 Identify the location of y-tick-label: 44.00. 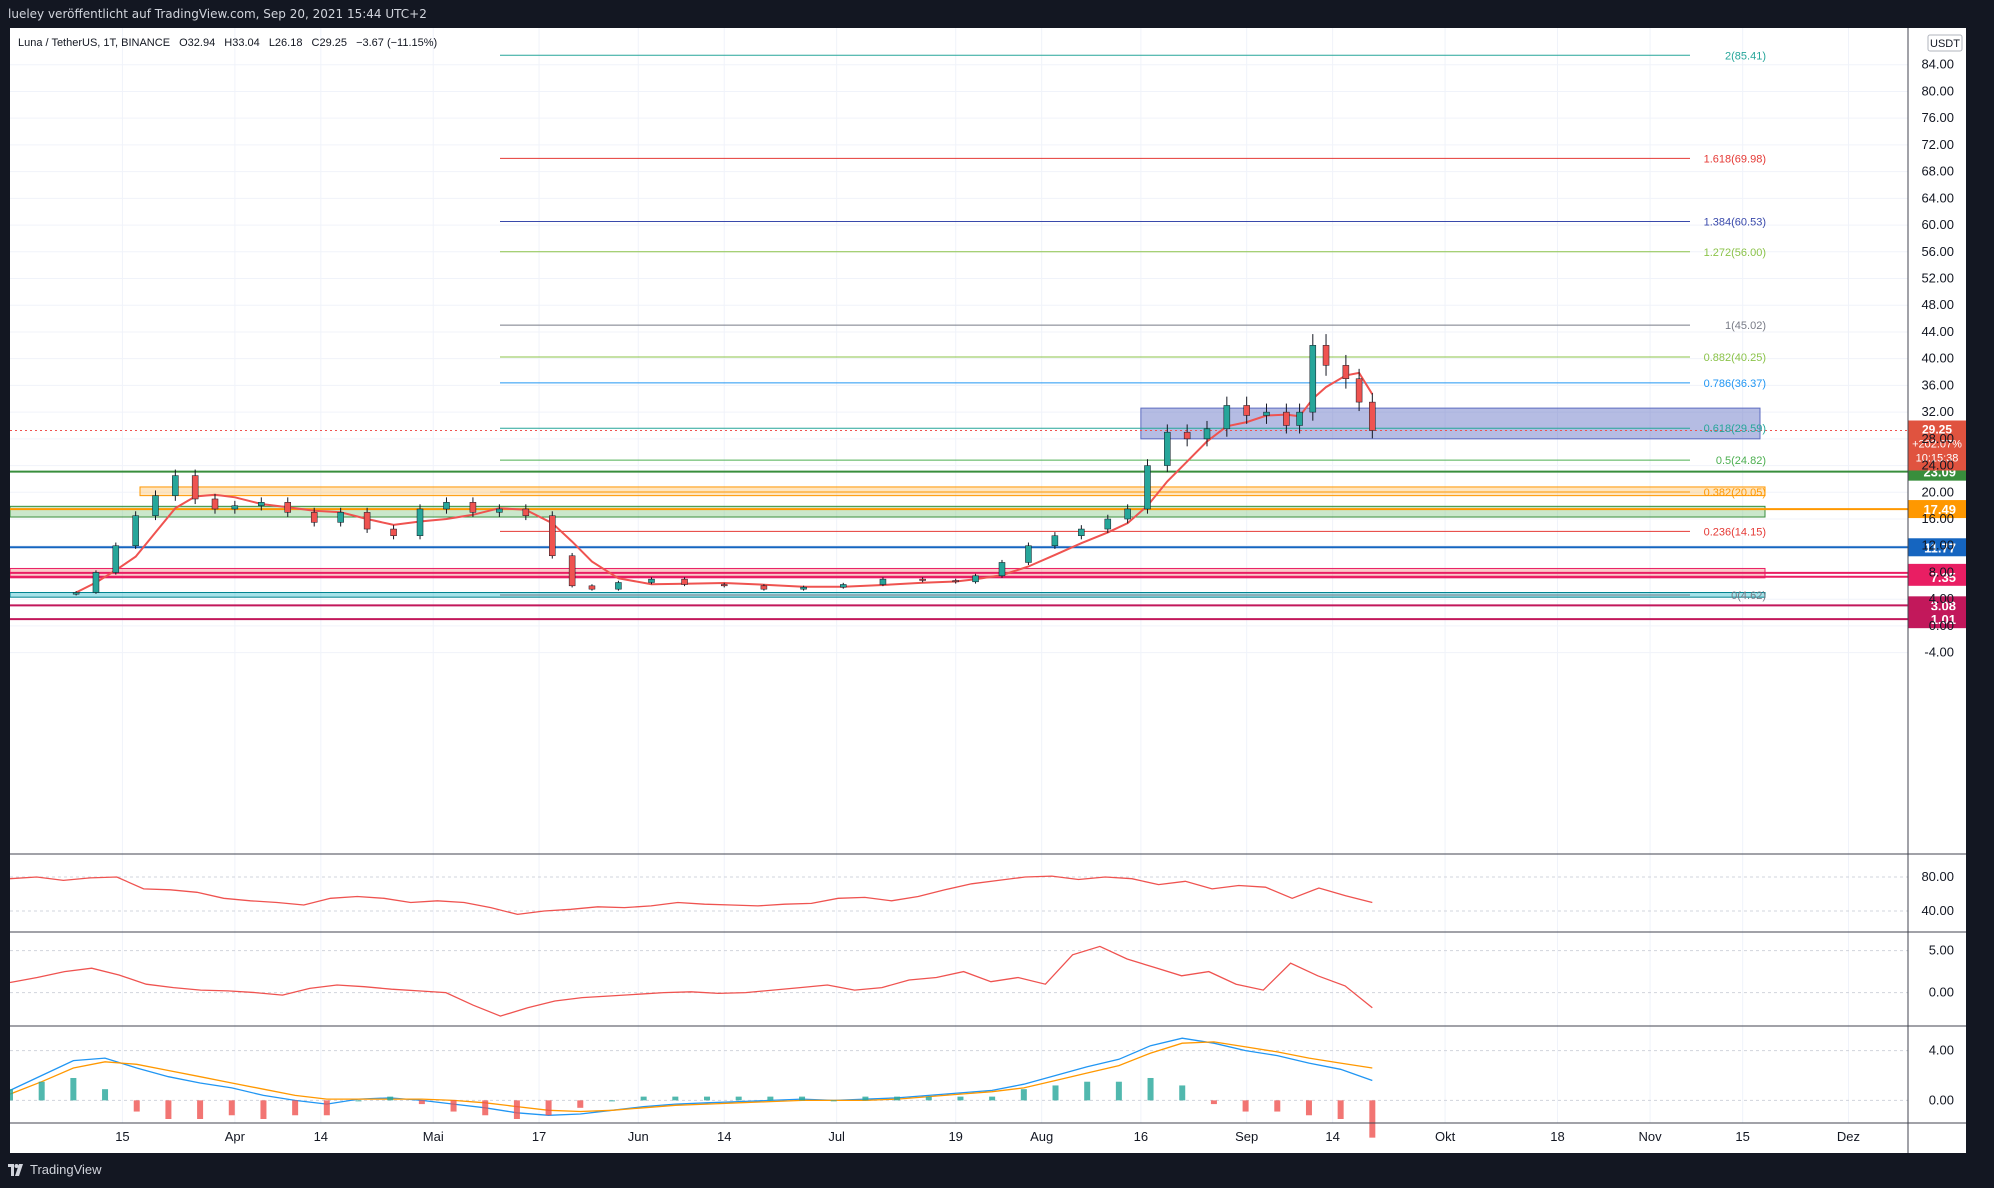
(1937, 331).